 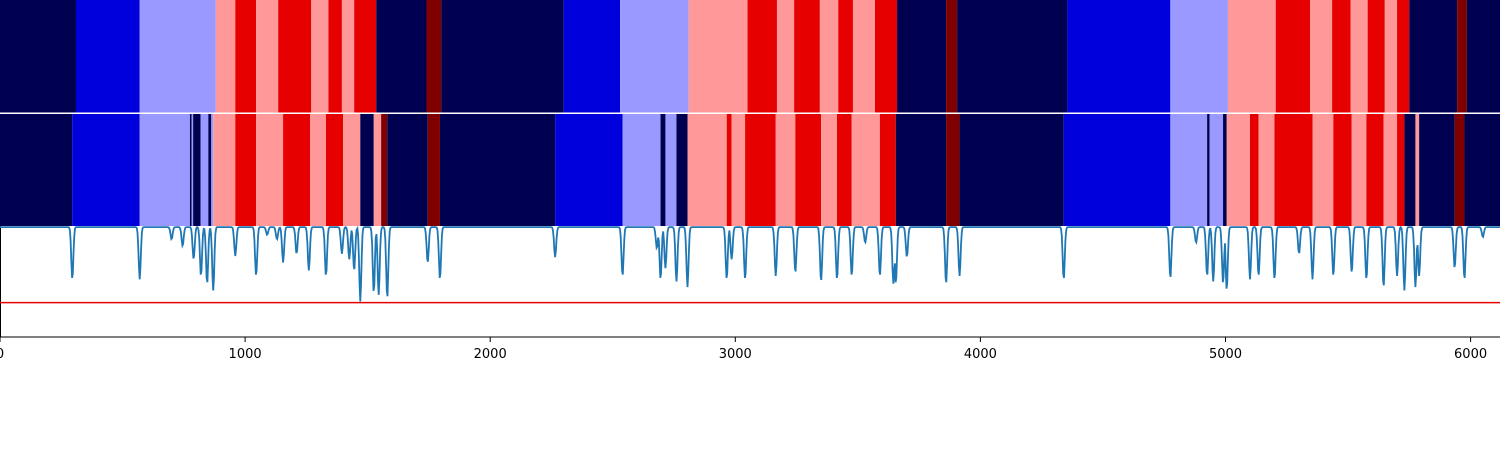 I want to click on x-tick-label-4: 4000, so click(x=980, y=354).